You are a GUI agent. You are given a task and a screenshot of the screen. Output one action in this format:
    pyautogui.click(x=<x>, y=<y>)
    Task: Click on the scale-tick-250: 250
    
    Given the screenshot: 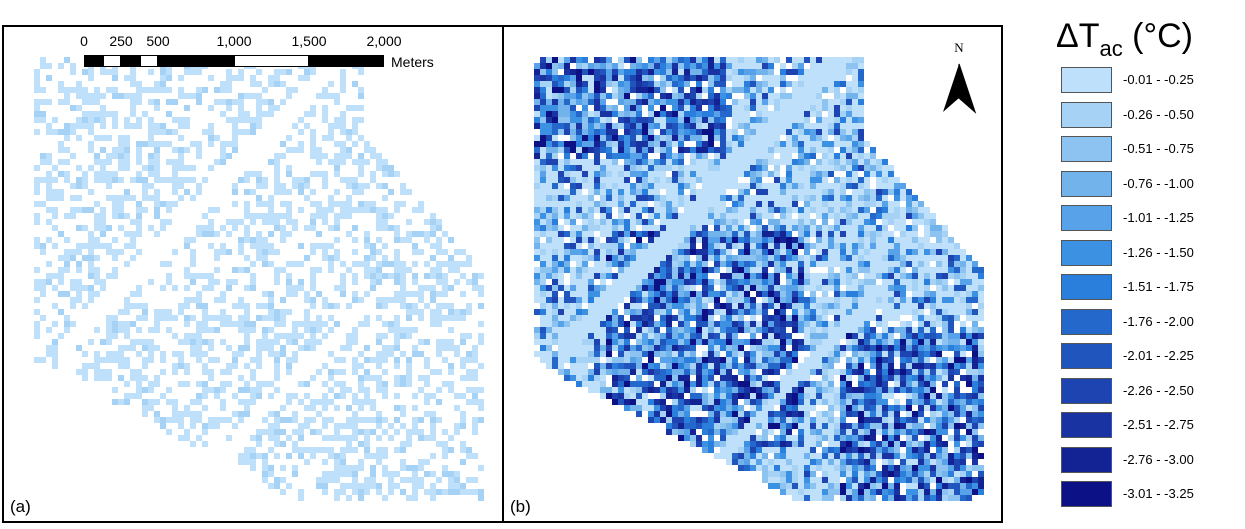 What is the action you would take?
    pyautogui.click(x=121, y=41)
    